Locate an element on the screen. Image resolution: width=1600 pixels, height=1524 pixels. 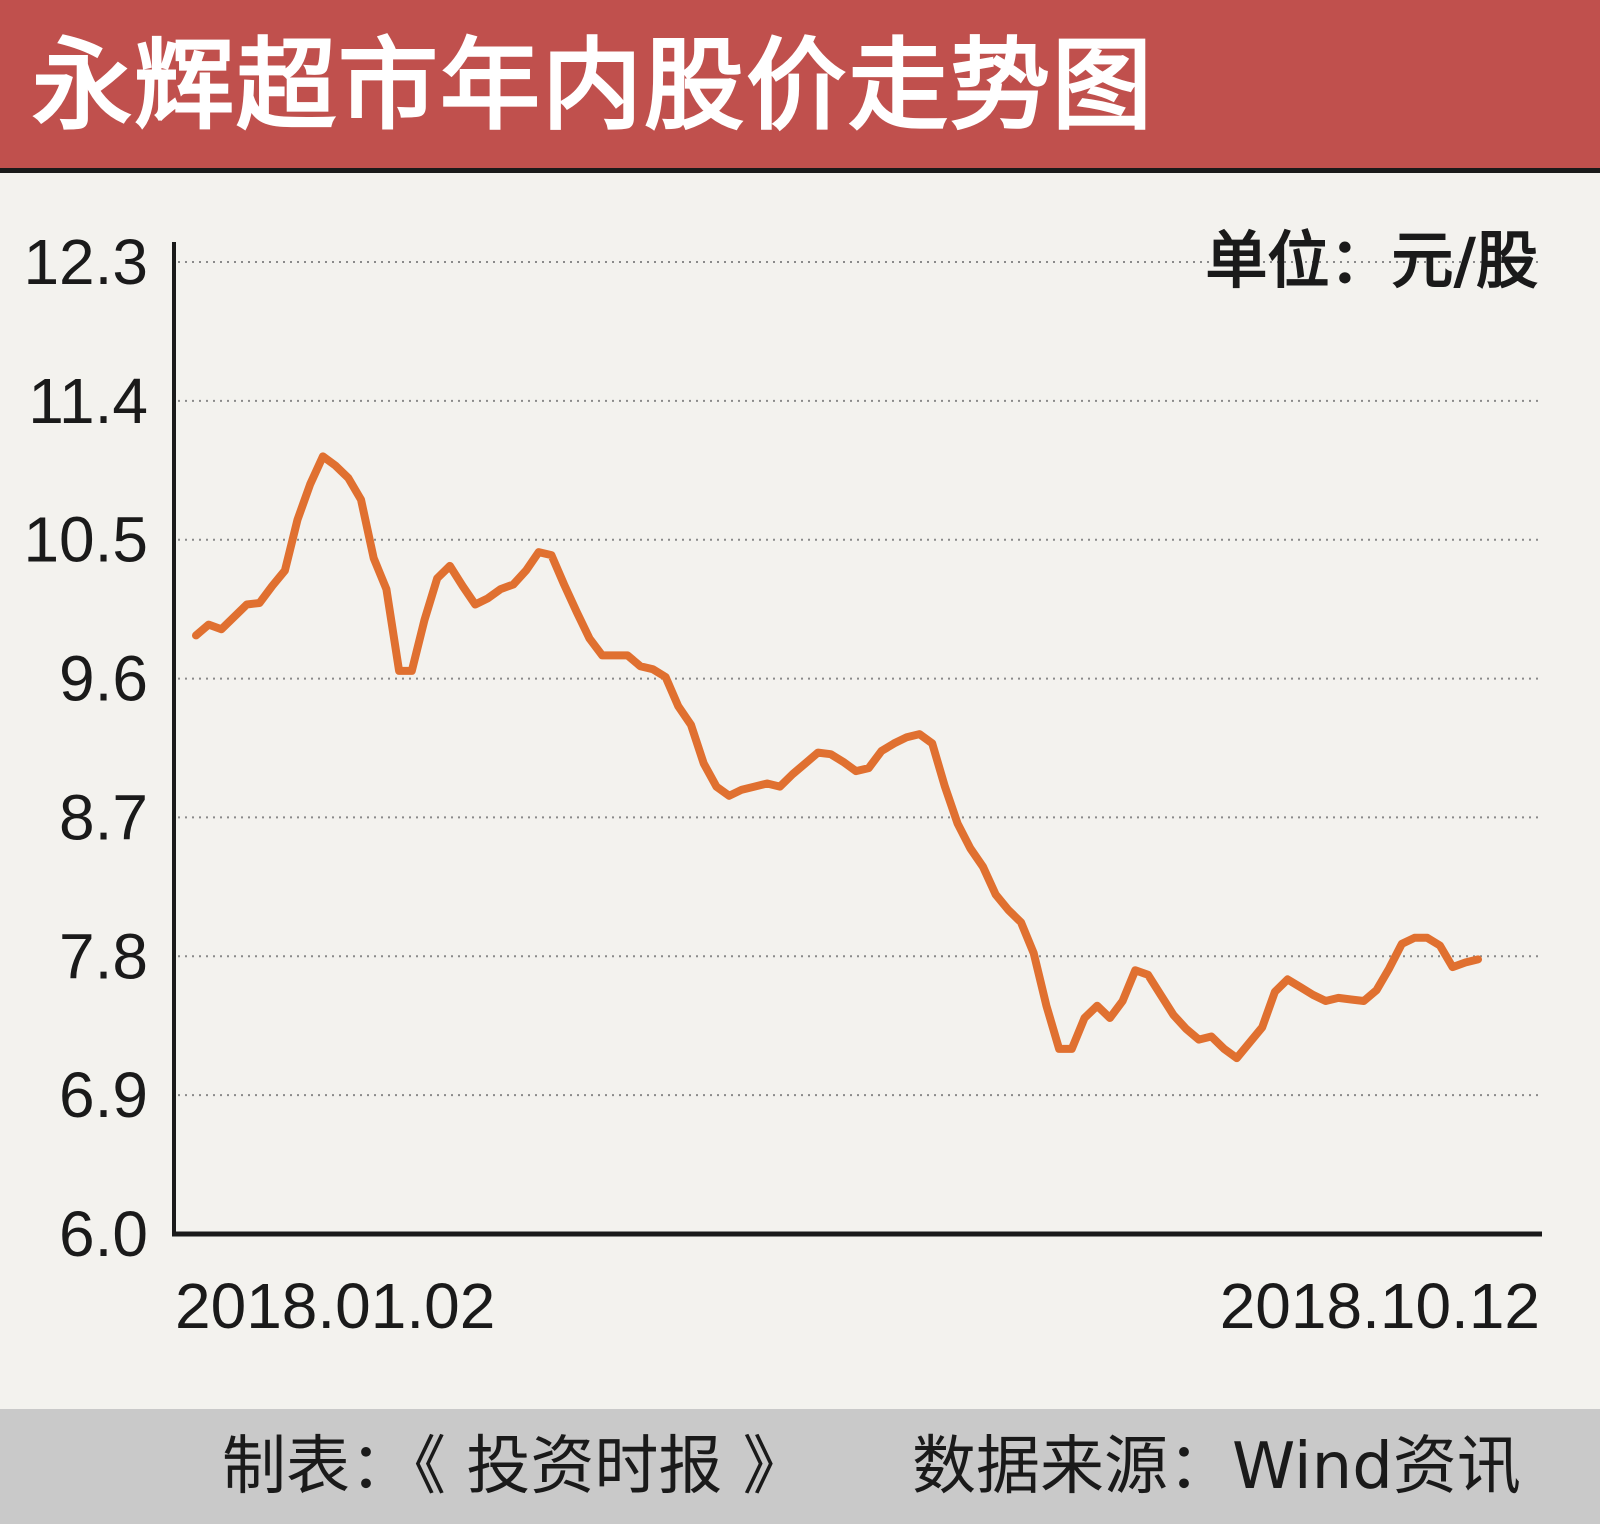
footer-made-by: 制表：《 投资时报 》 is located at coordinates (514, 1467).